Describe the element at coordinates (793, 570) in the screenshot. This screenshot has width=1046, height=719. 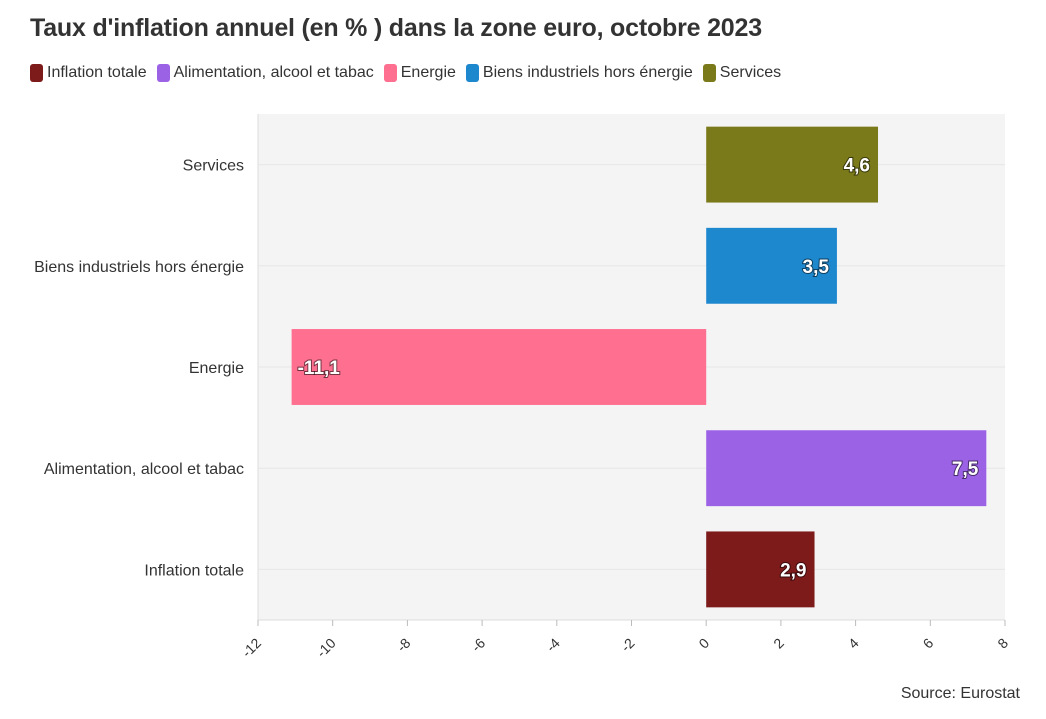
I see `data-label: 2,9` at that location.